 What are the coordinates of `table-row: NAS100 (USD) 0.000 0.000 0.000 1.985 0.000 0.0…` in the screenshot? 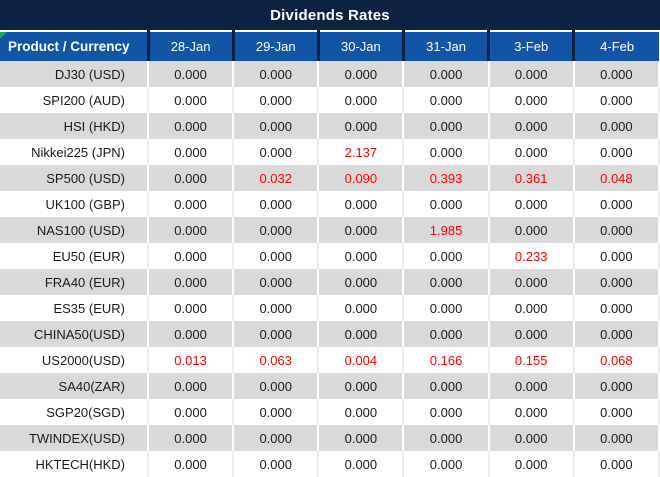 It's located at (330, 230).